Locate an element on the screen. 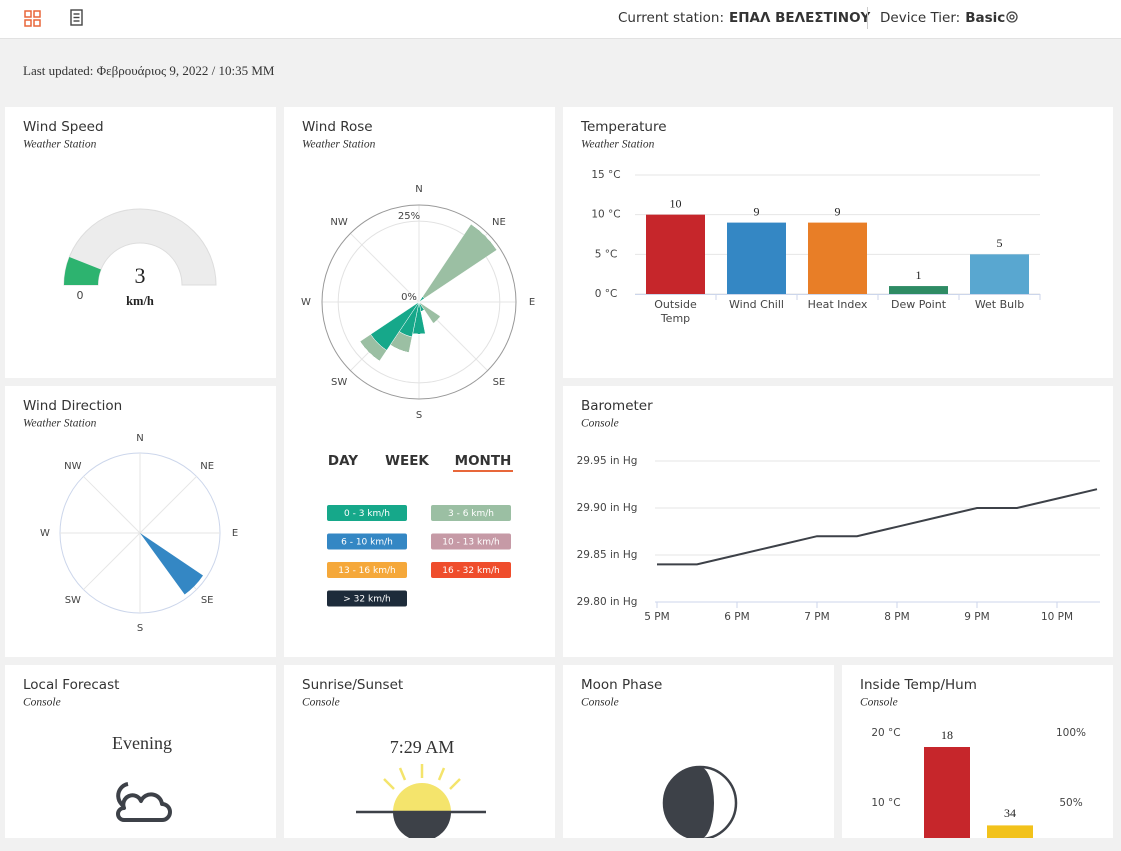 The width and height of the screenshot is (1121, 851). bar-value: 5 is located at coordinates (1000, 243).